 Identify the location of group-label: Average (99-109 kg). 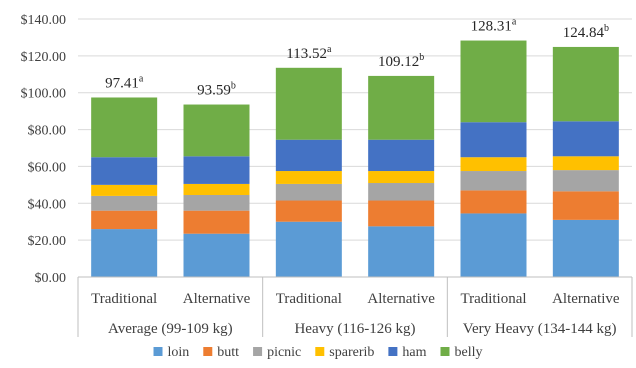
(170, 329).